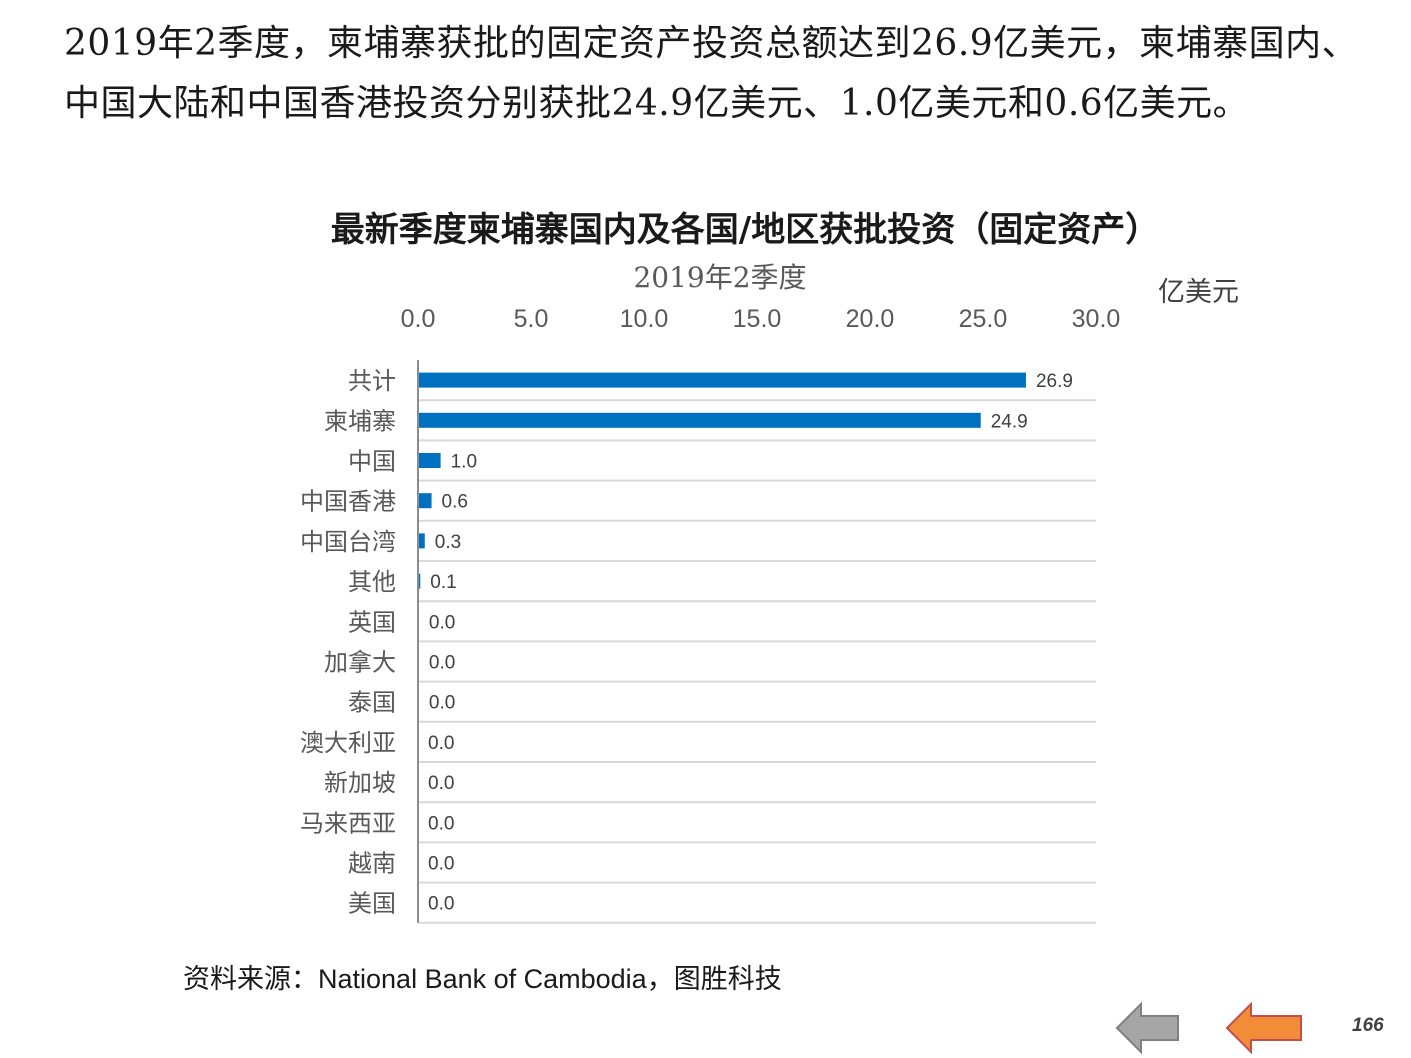 The height and width of the screenshot is (1058, 1411). What do you see at coordinates (418, 319) in the screenshot?
I see `x-tick-label: 0.0` at bounding box center [418, 319].